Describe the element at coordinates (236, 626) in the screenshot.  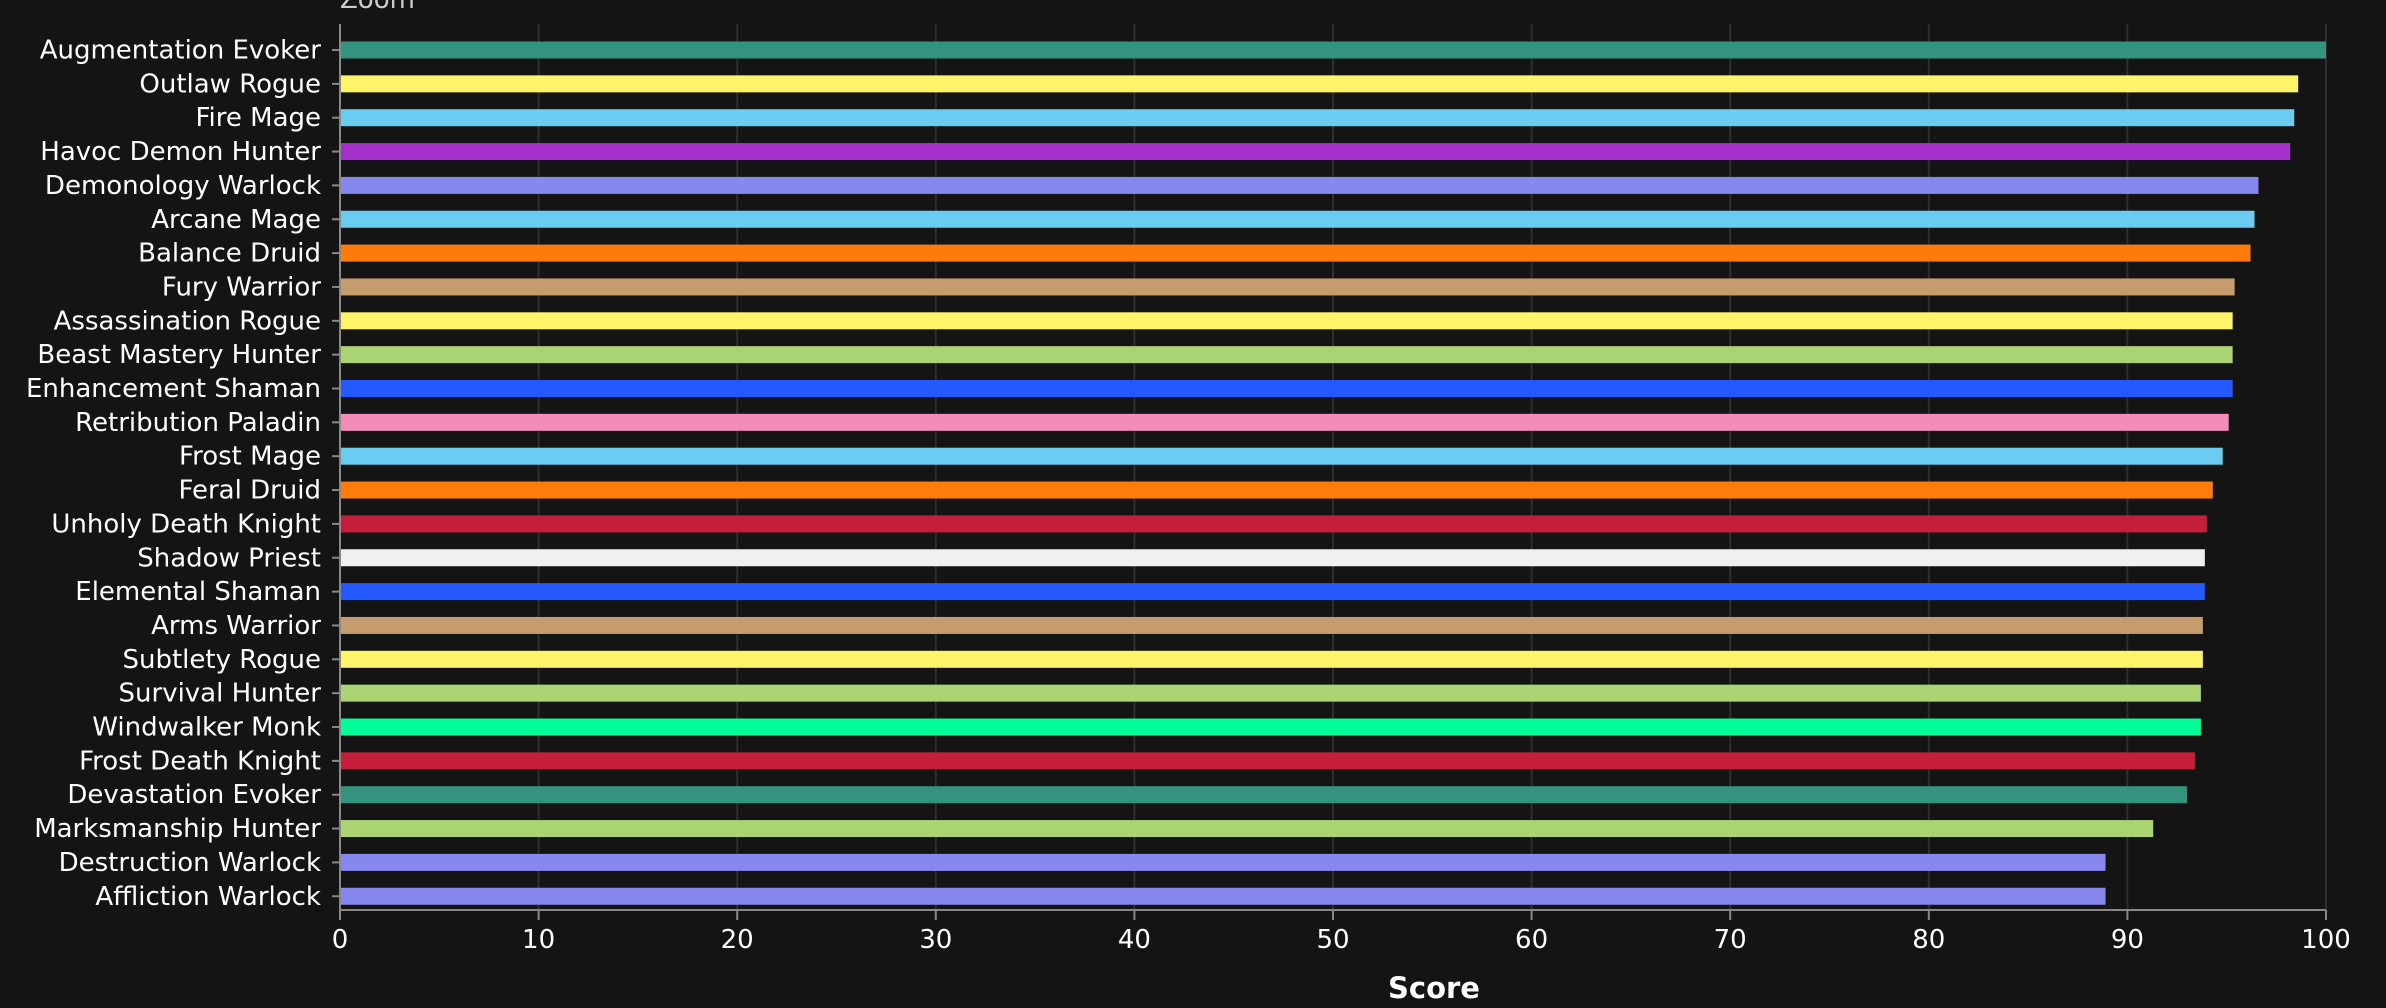
I see `category-label: Arms Warrior` at that location.